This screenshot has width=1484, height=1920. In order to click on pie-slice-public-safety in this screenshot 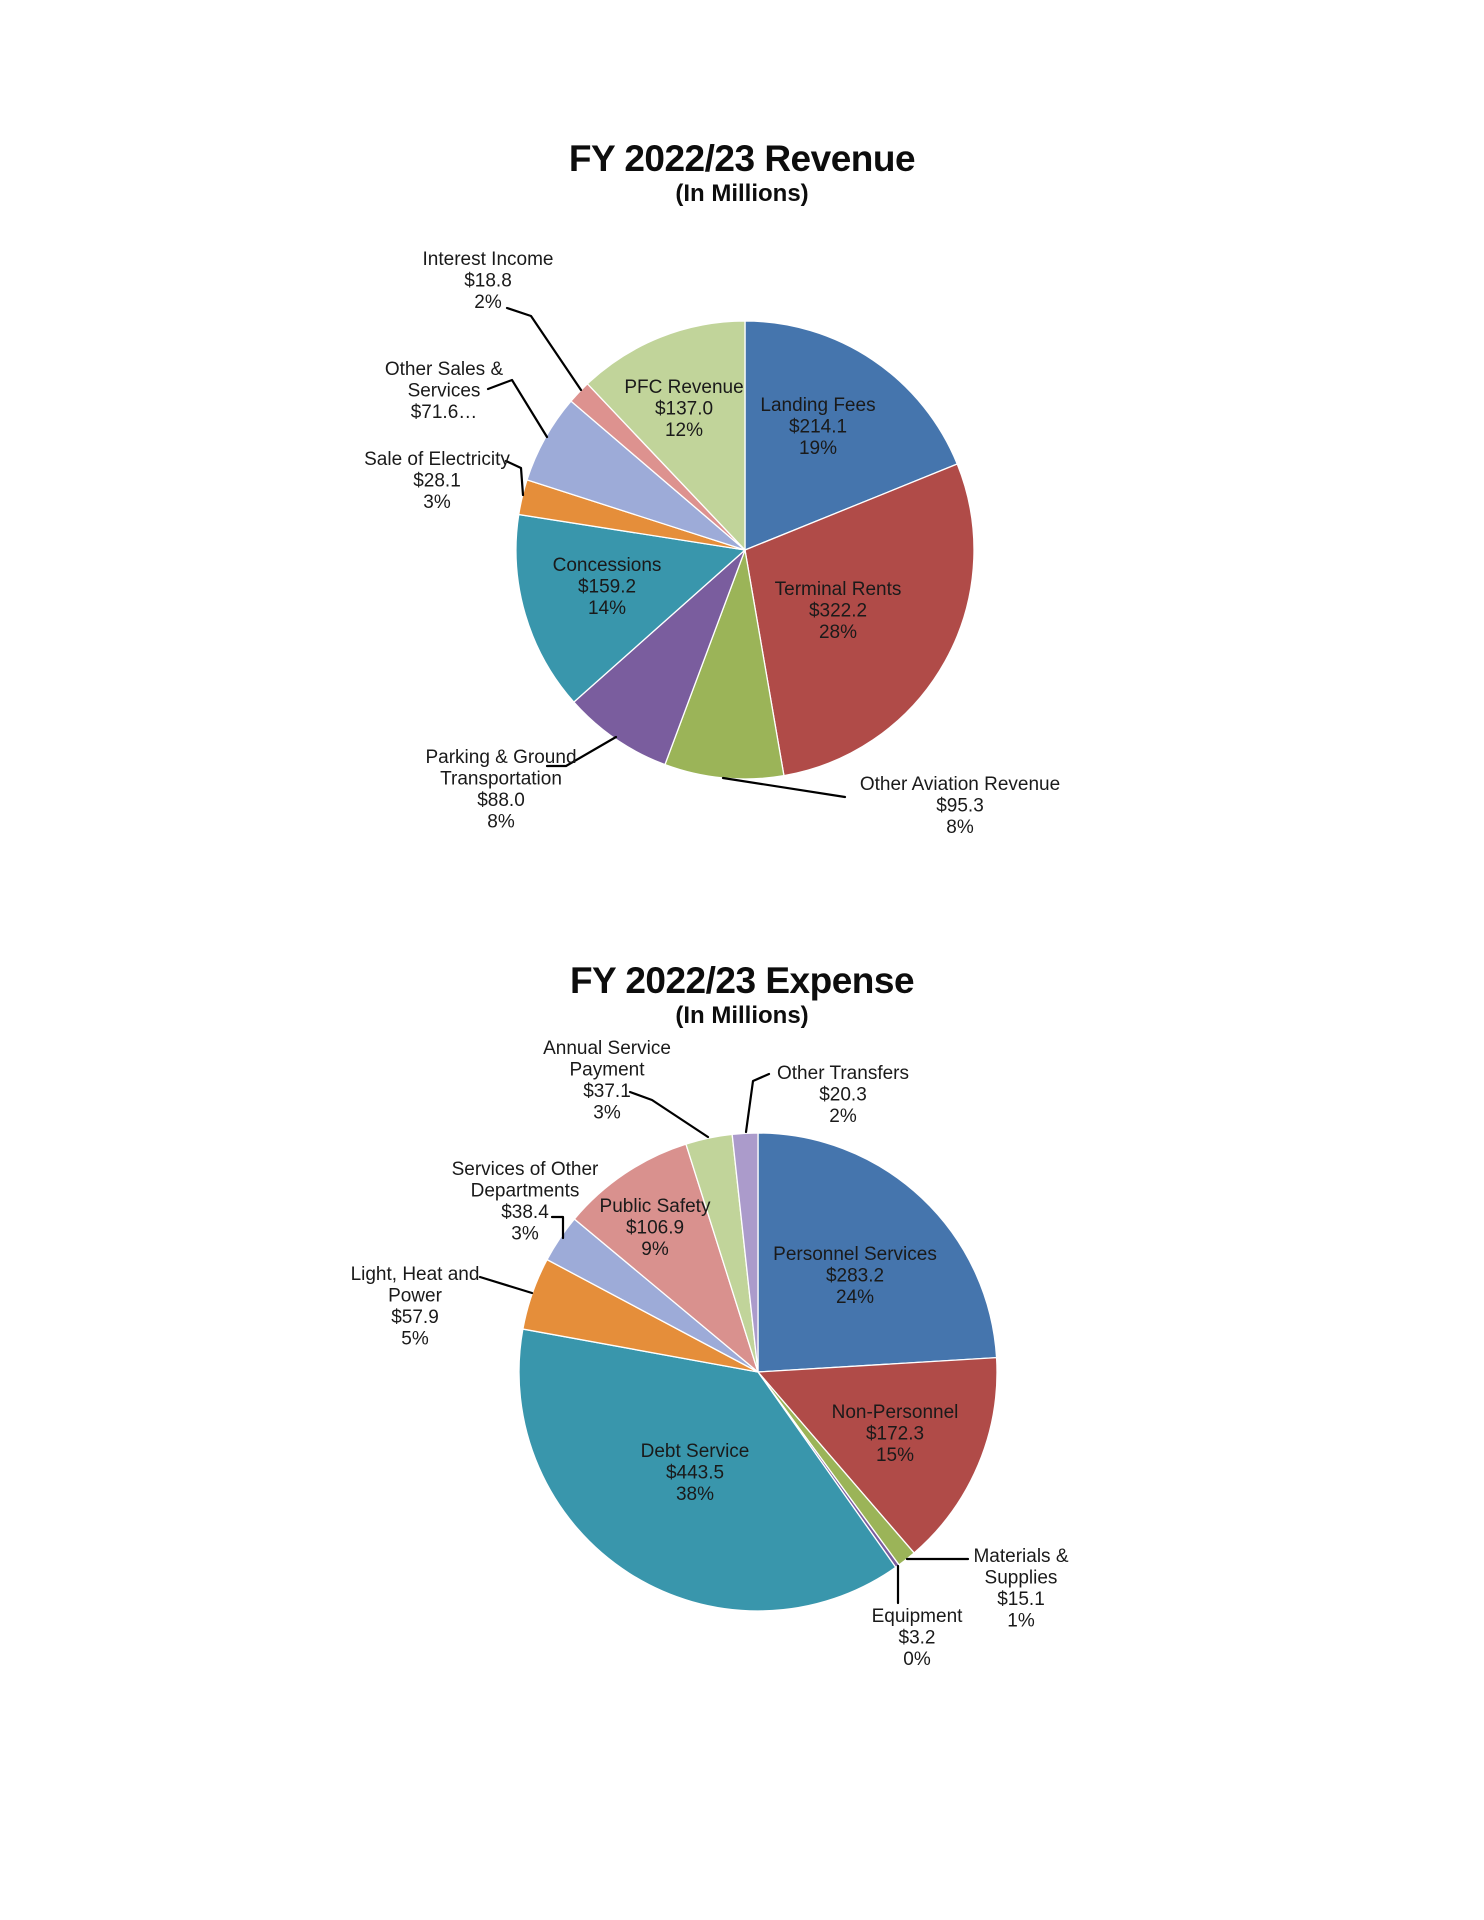, I will do `click(666, 1258)`.